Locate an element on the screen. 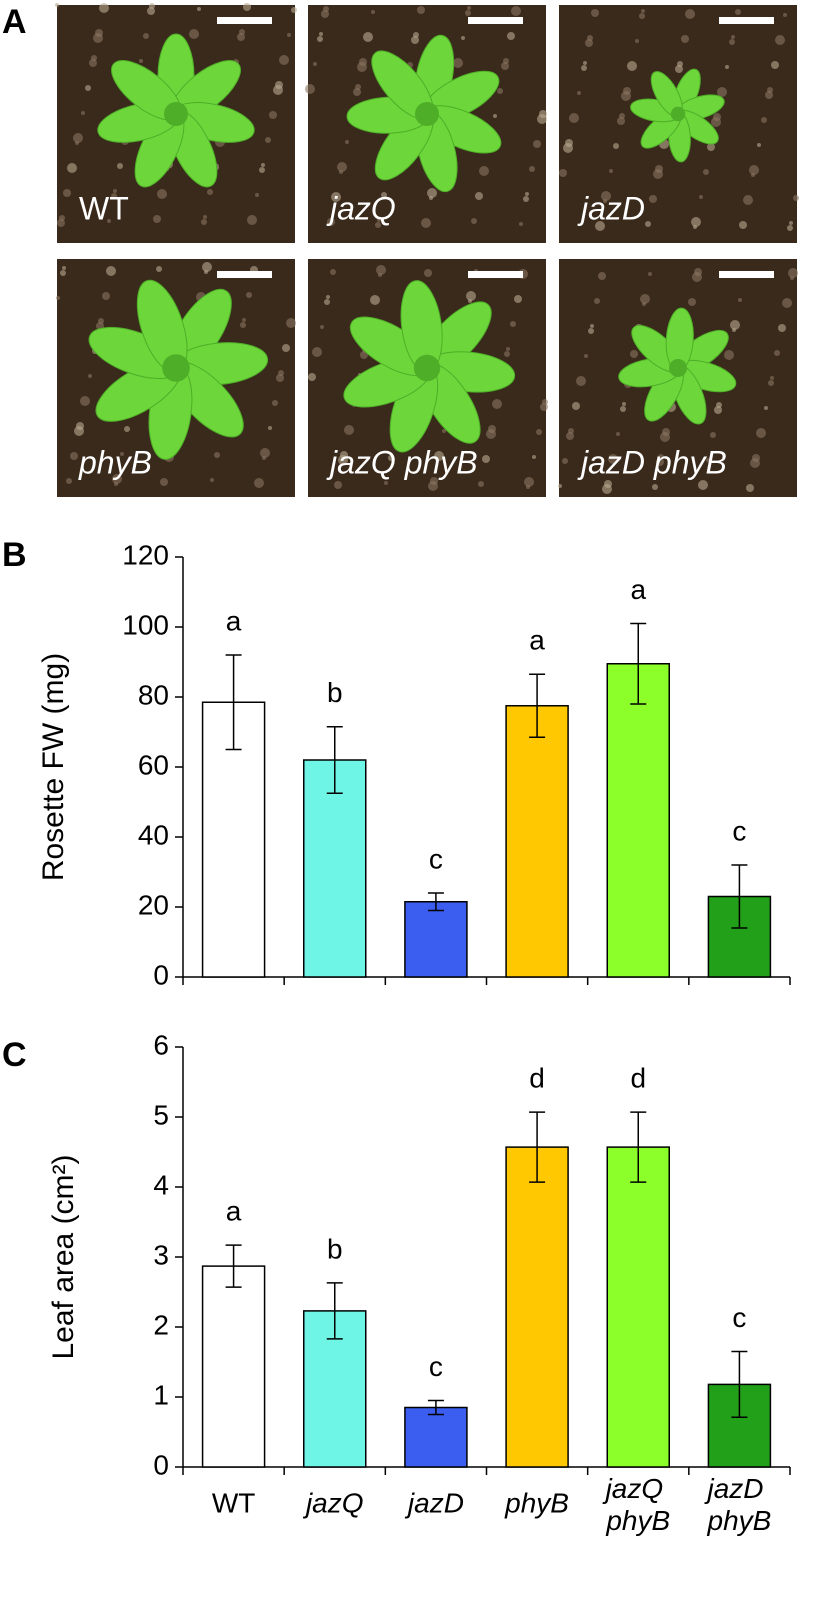 The width and height of the screenshot is (816, 1610). y-tick-label: 1 is located at coordinates (161, 1394).